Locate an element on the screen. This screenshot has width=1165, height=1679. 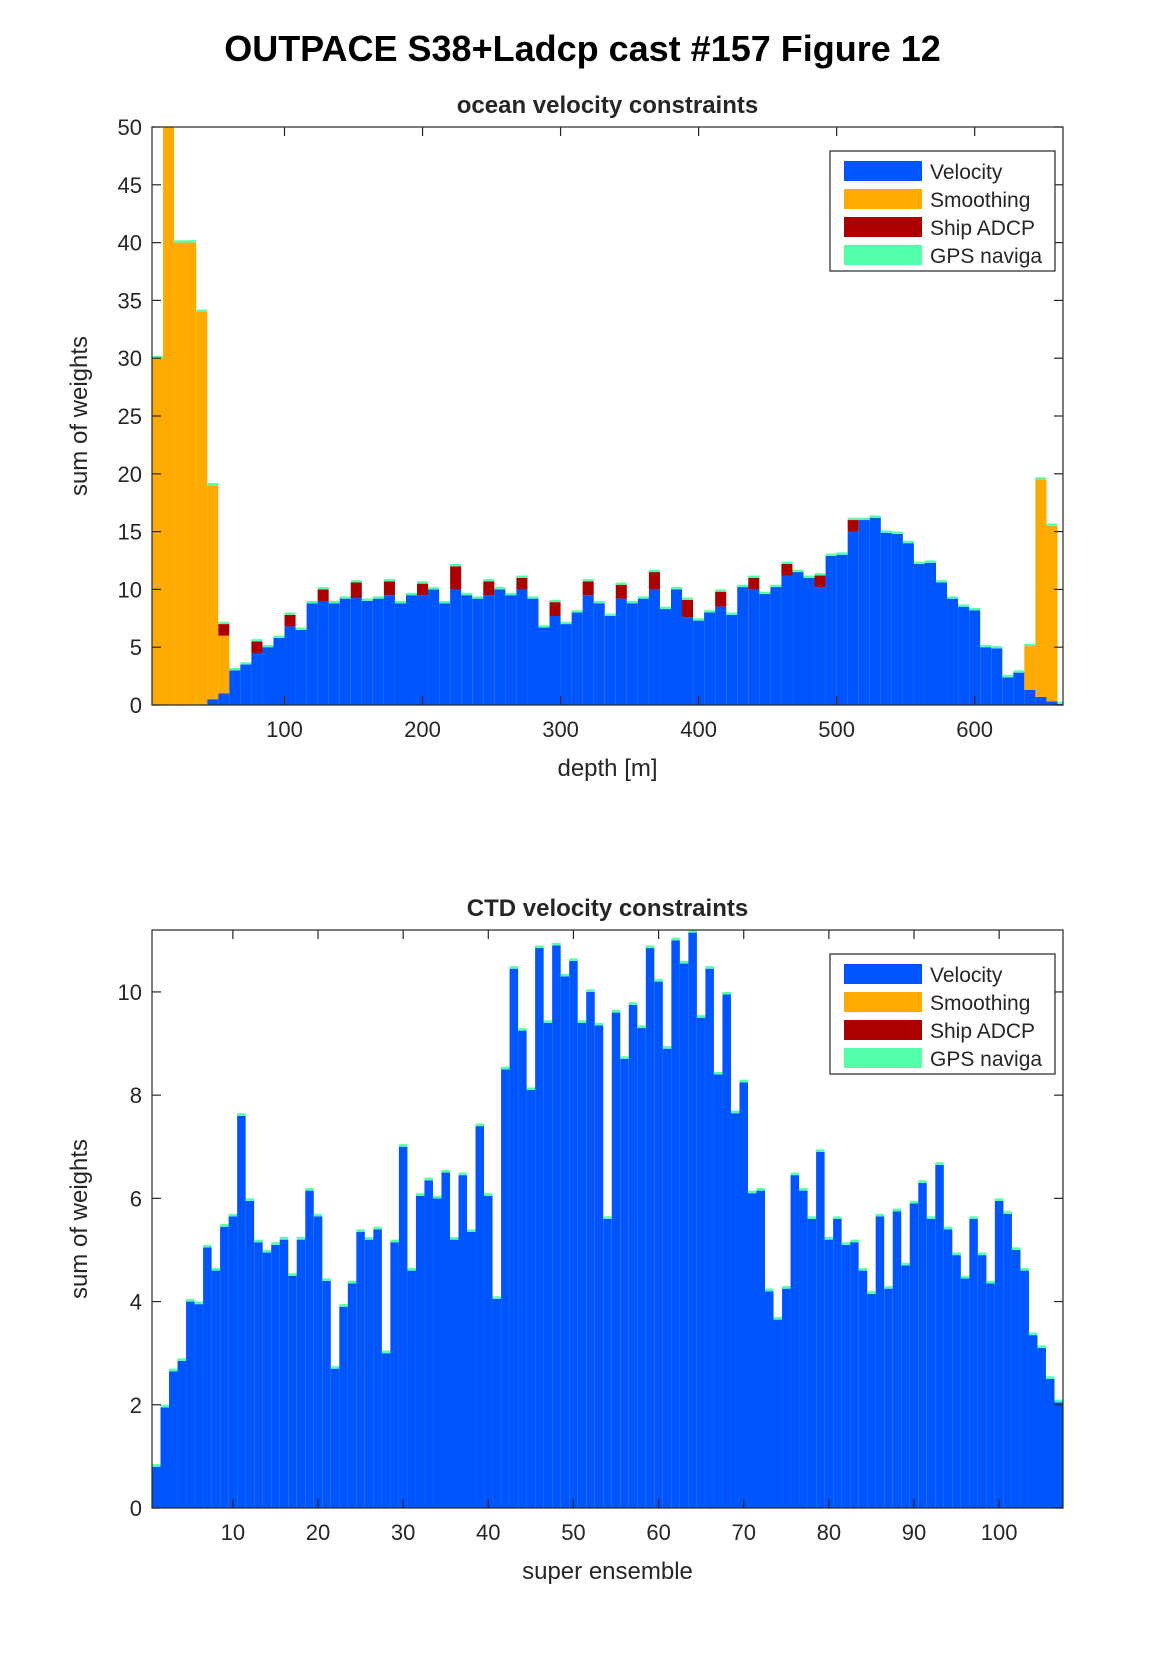
x-tick-label: 100 is located at coordinates (284, 729).